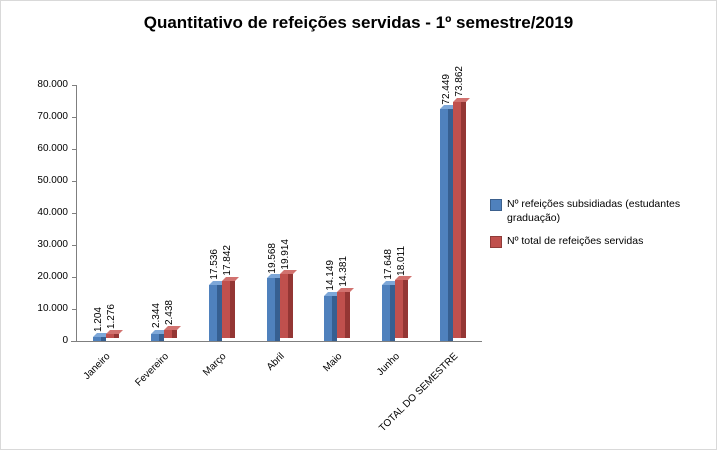 The image size is (717, 450). I want to click on category-group: 2.344 2.438, so click(164, 213).